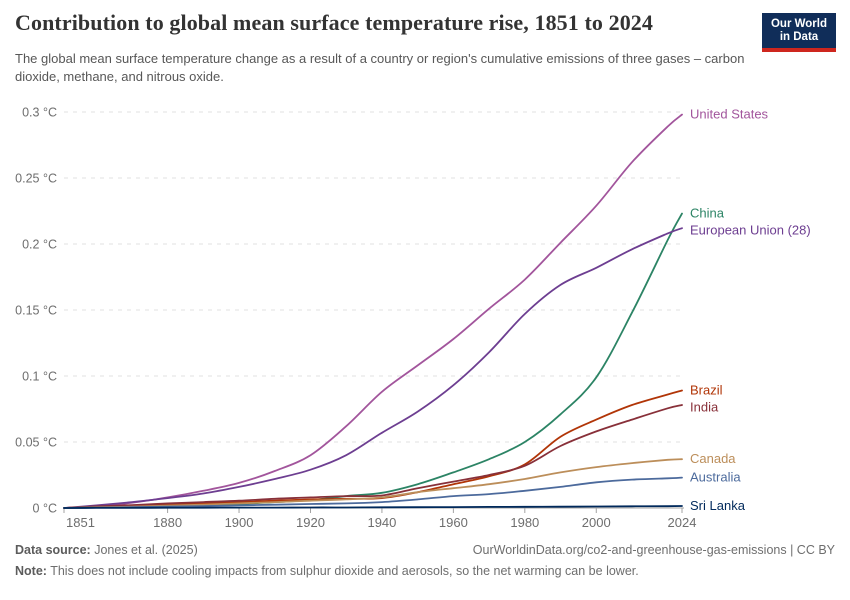 Image resolution: width=850 pixels, height=600 pixels. Describe the element at coordinates (381, 522) in the screenshot. I see `x-axis-tick-label: 1940` at that location.